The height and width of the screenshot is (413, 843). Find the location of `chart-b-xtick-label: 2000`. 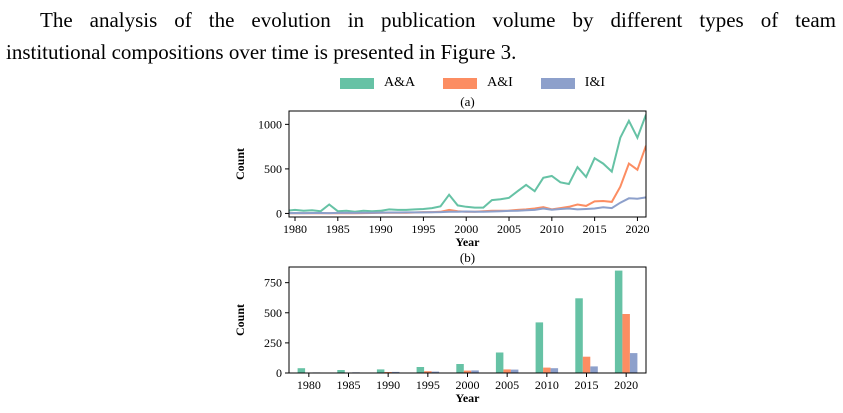

chart-b-xtick-label: 2000 is located at coordinates (468, 385).